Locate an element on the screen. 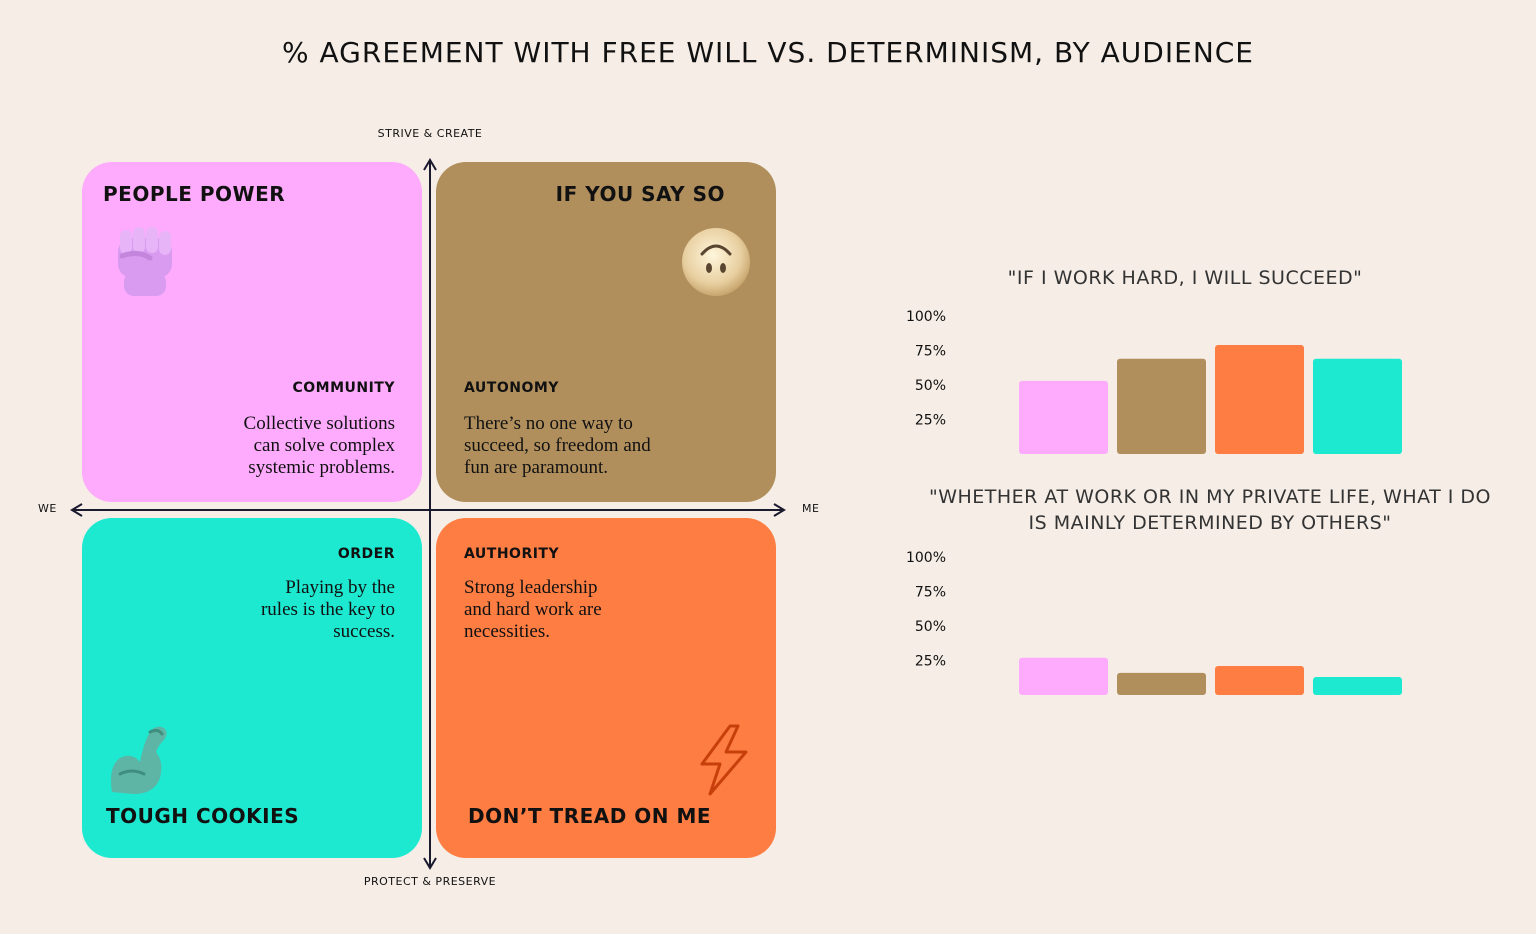 The width and height of the screenshot is (1536, 934). quadrant-subtitle: ORDER is located at coordinates (366, 554).